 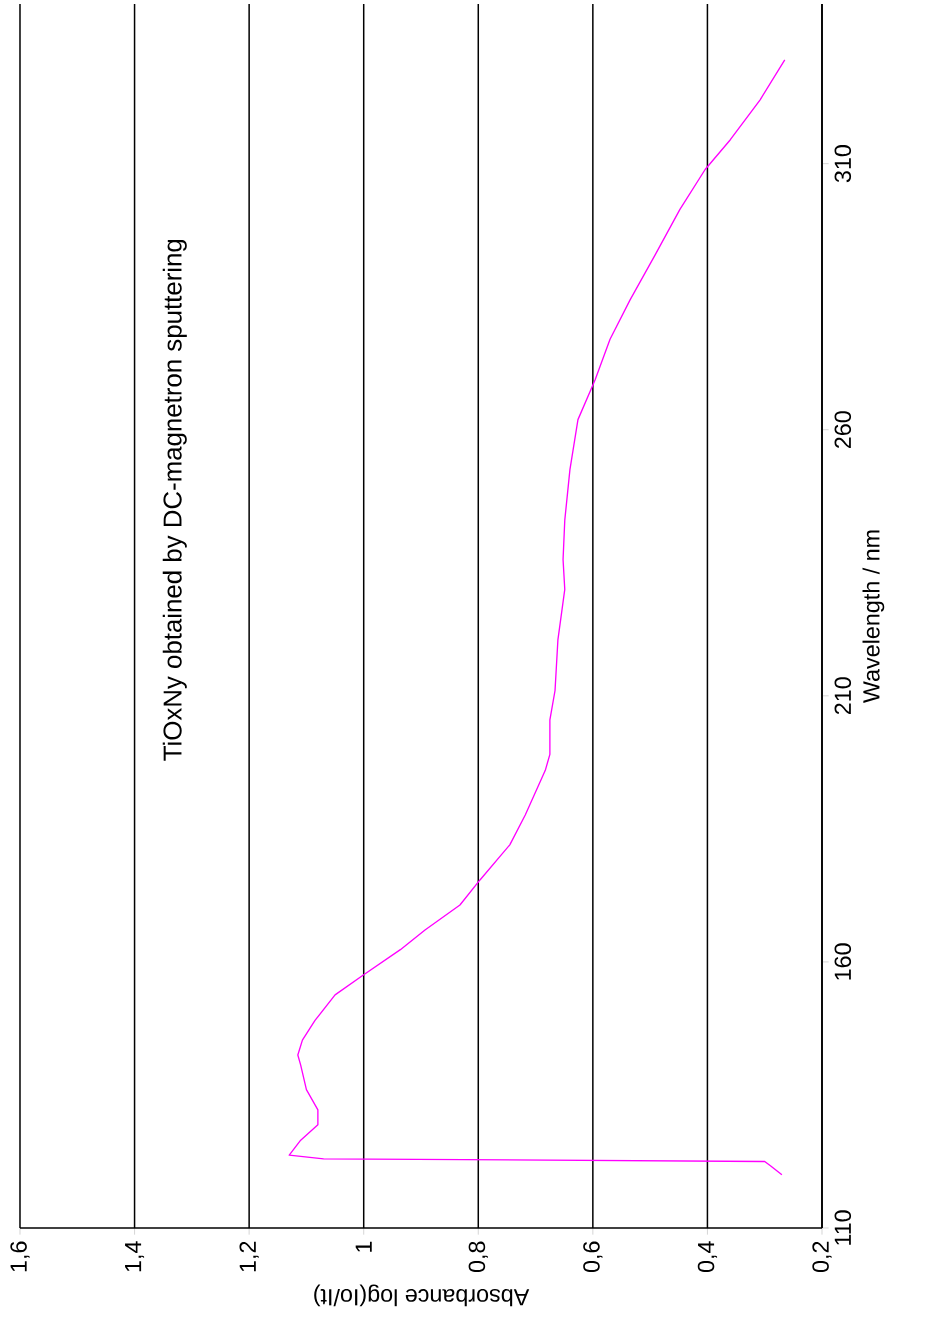 I want to click on y-tick-label: 160, so click(x=843, y=961).